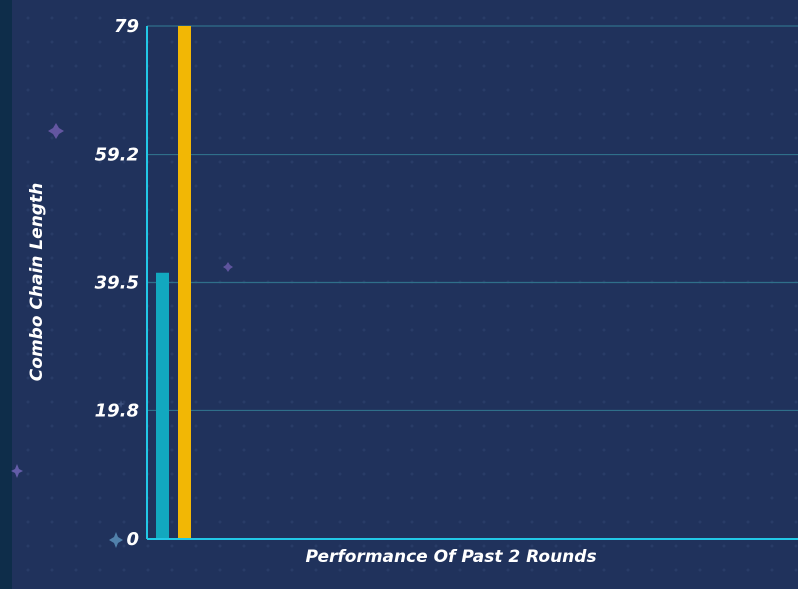 Image resolution: width=798 pixels, height=589 pixels. I want to click on bars, so click(173, 282).